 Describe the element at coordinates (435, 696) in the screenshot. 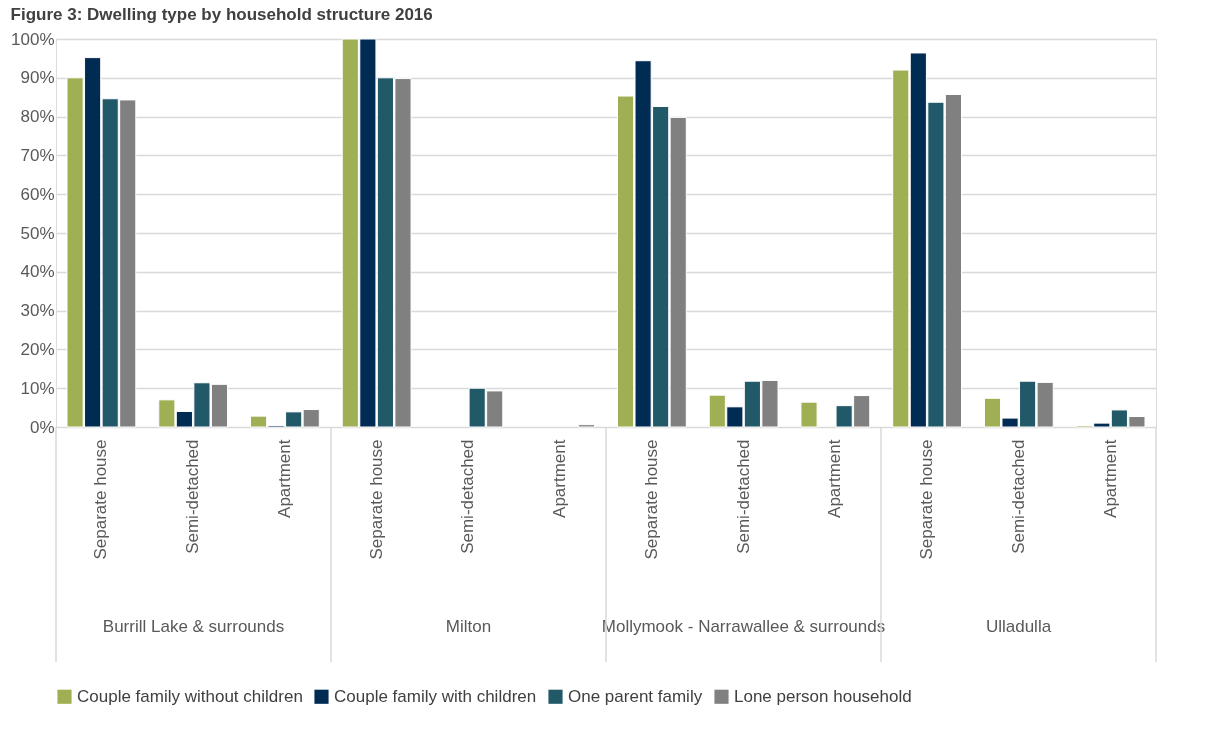

I see `legend-label: Couple family with children` at that location.